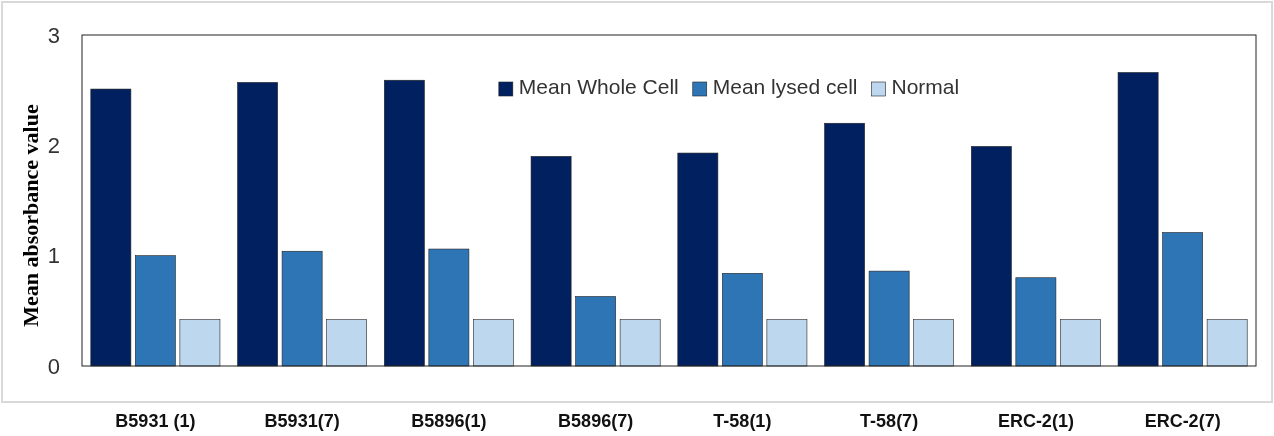 This screenshot has width=1274, height=436. What do you see at coordinates (53, 366) in the screenshot?
I see `y-tick-label: 0` at bounding box center [53, 366].